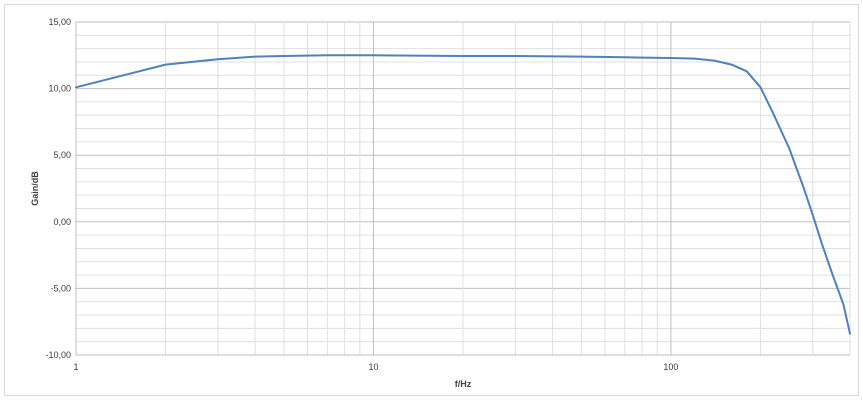 Image resolution: width=863 pixels, height=404 pixels. Describe the element at coordinates (463, 384) in the screenshot. I see `x-axis-title: f/Hz` at that location.